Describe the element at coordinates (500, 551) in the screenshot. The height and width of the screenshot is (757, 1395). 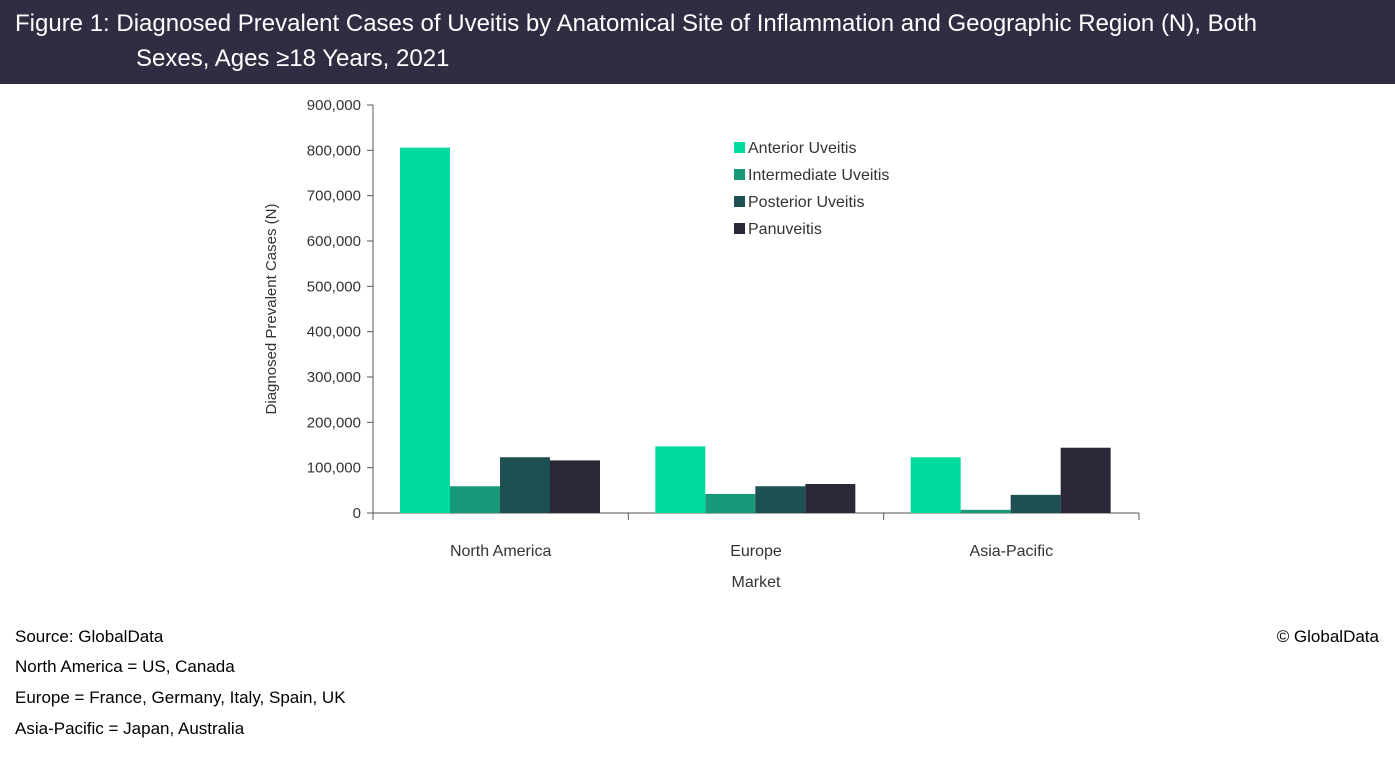
I see `x-category-label: North America` at that location.